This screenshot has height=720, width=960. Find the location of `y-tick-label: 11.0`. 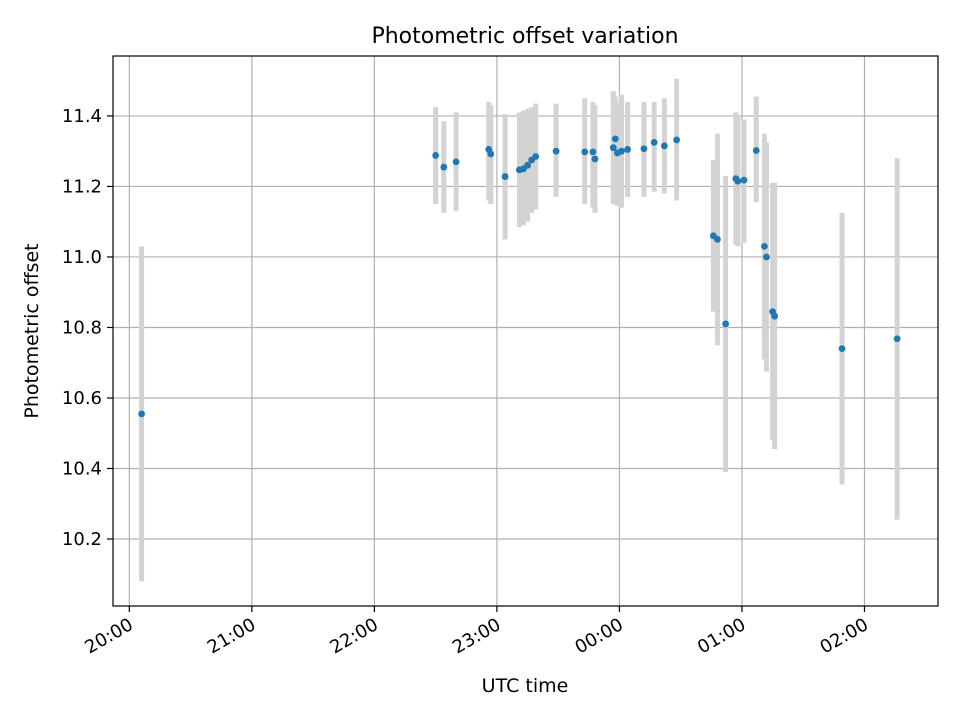

y-tick-label: 11.0 is located at coordinates (82, 257).